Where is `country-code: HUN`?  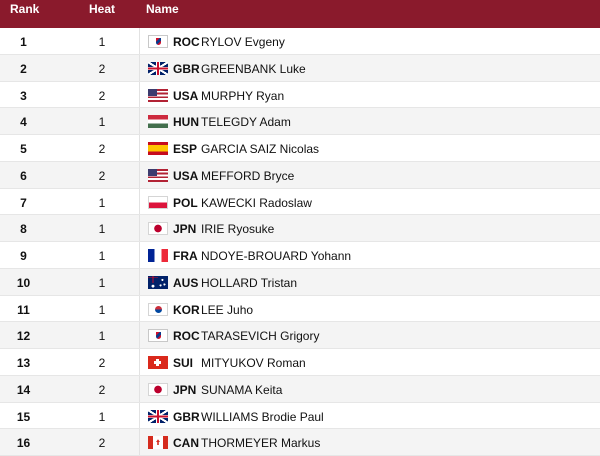 country-code: HUN is located at coordinates (186, 122).